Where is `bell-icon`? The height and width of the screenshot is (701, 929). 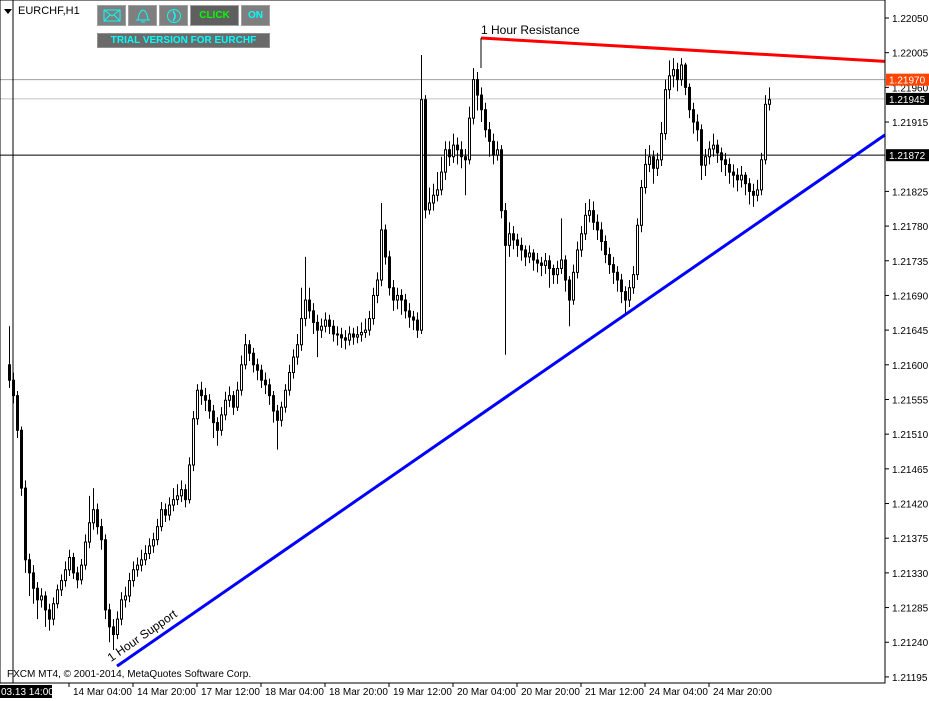 bell-icon is located at coordinates (142, 16).